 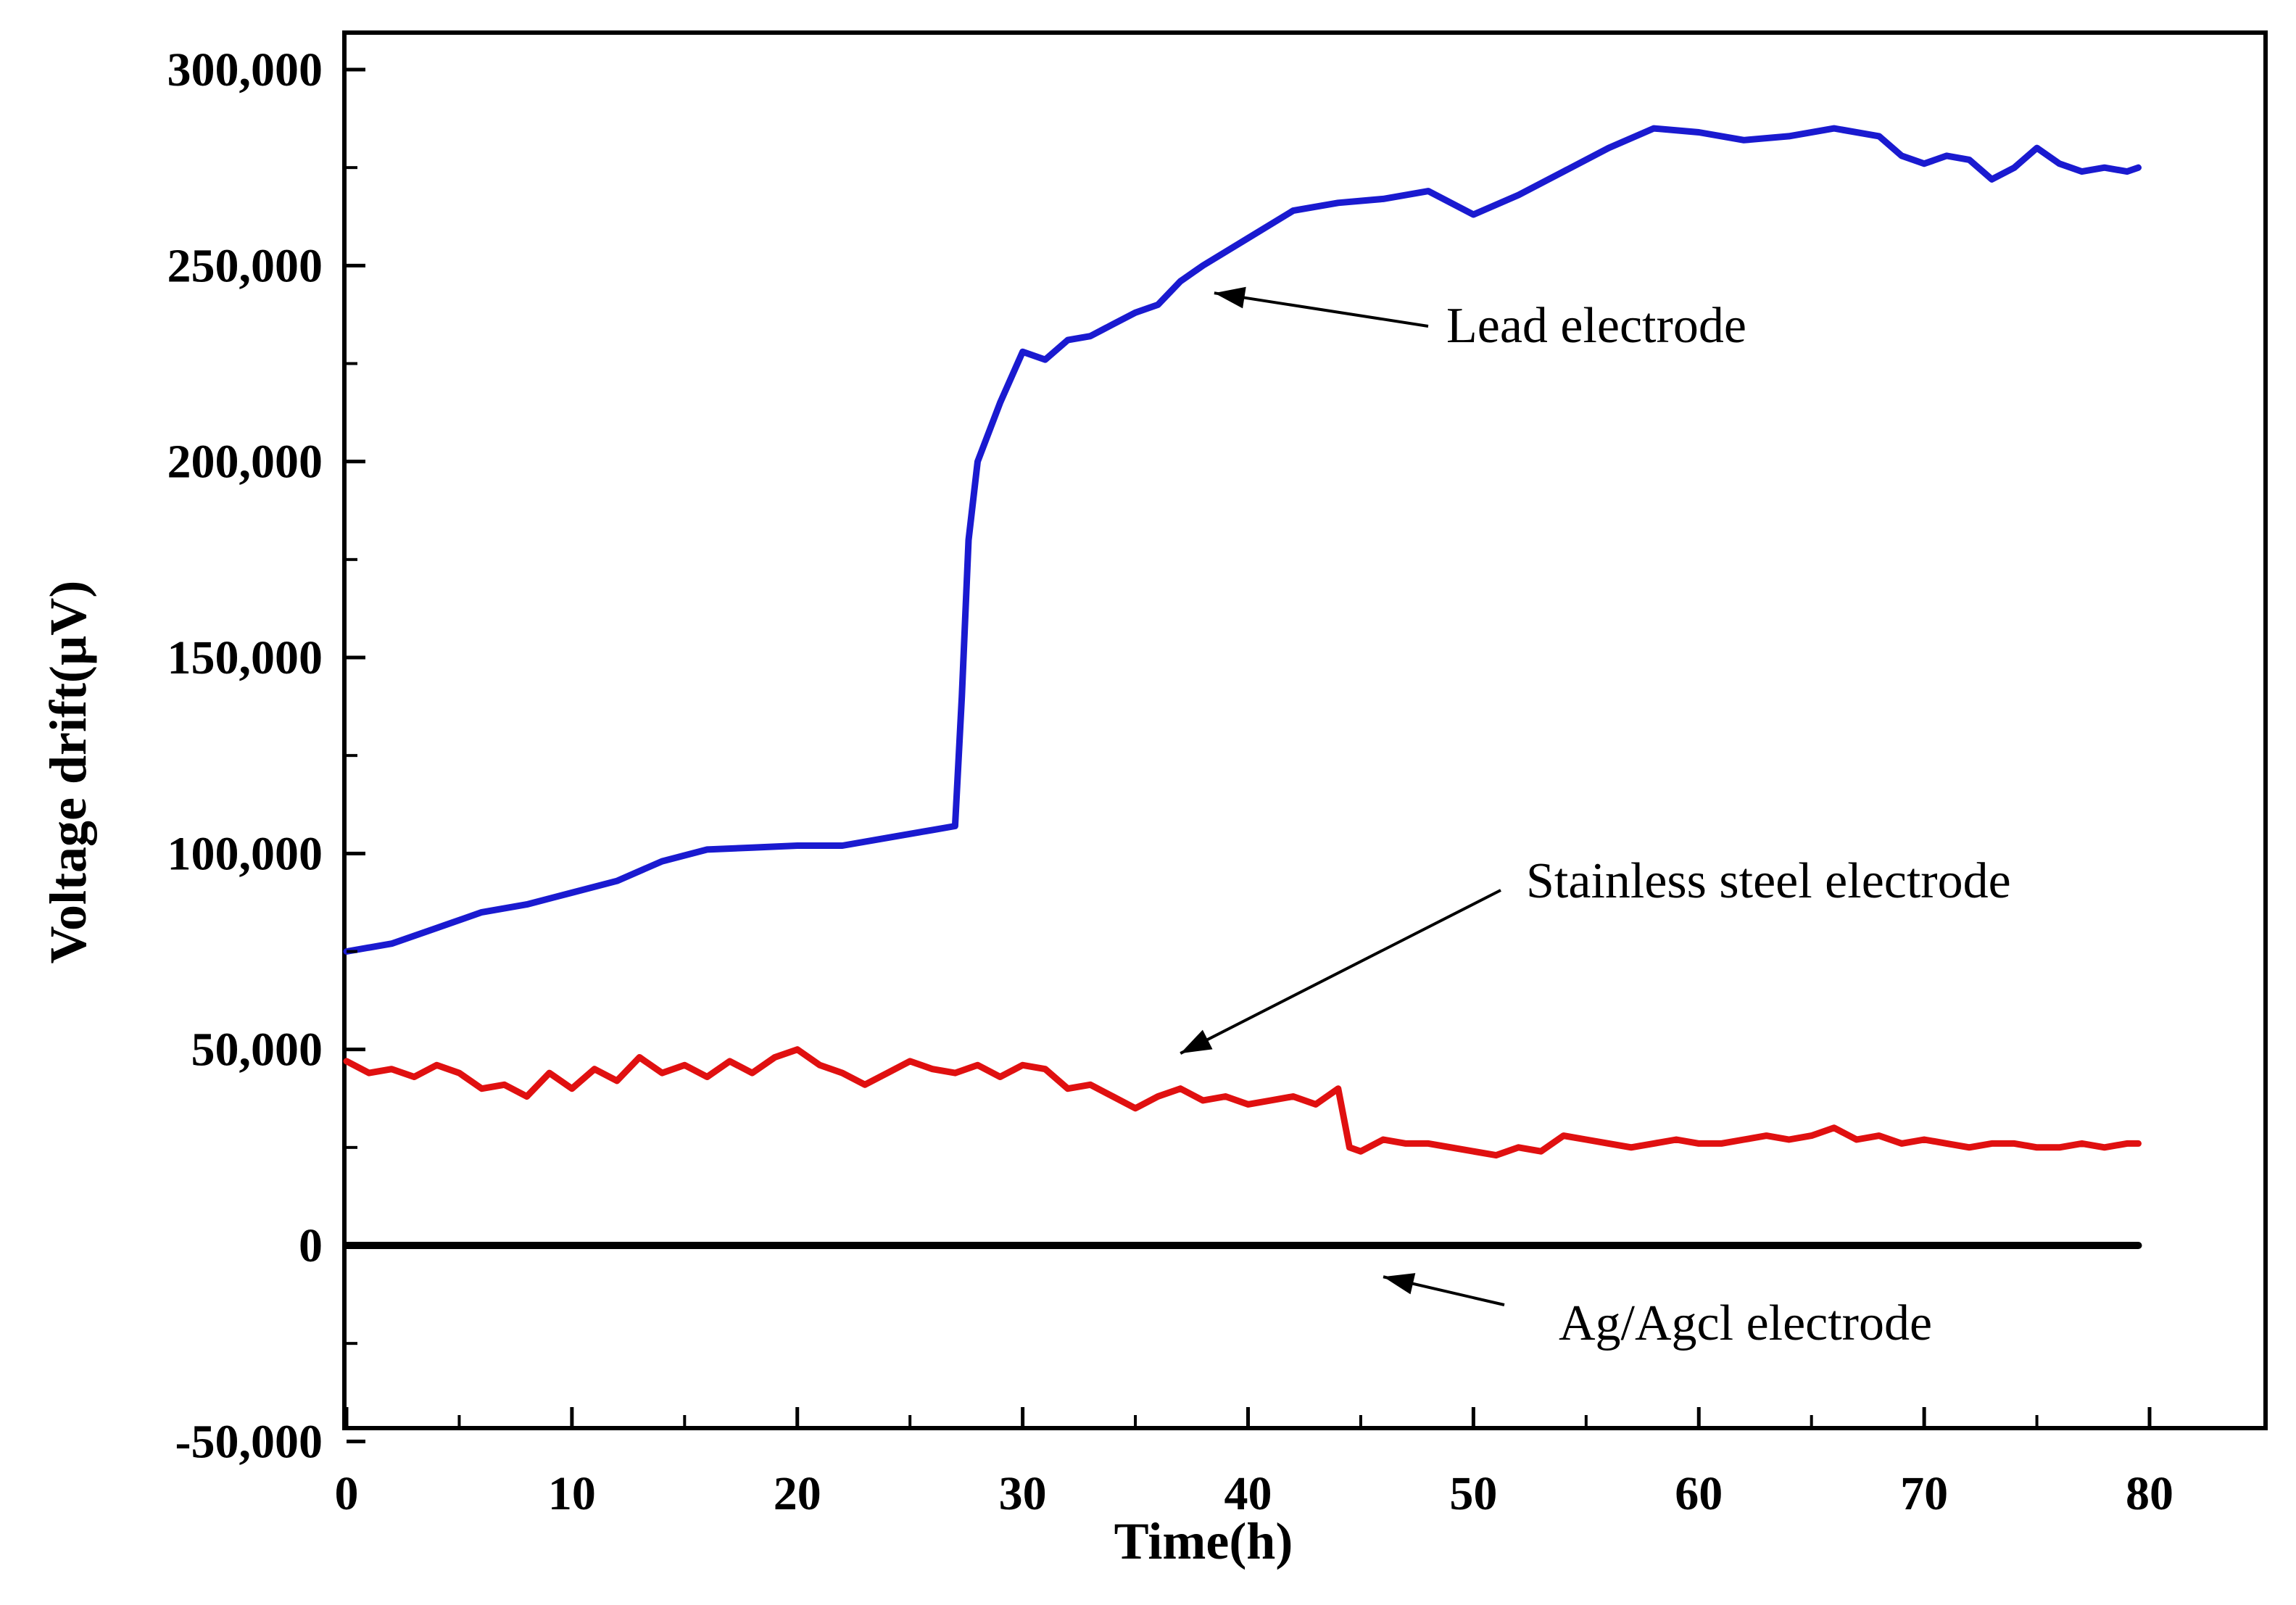 I want to click on annotation-label: Stainless steel electrode, so click(x=1768, y=881).